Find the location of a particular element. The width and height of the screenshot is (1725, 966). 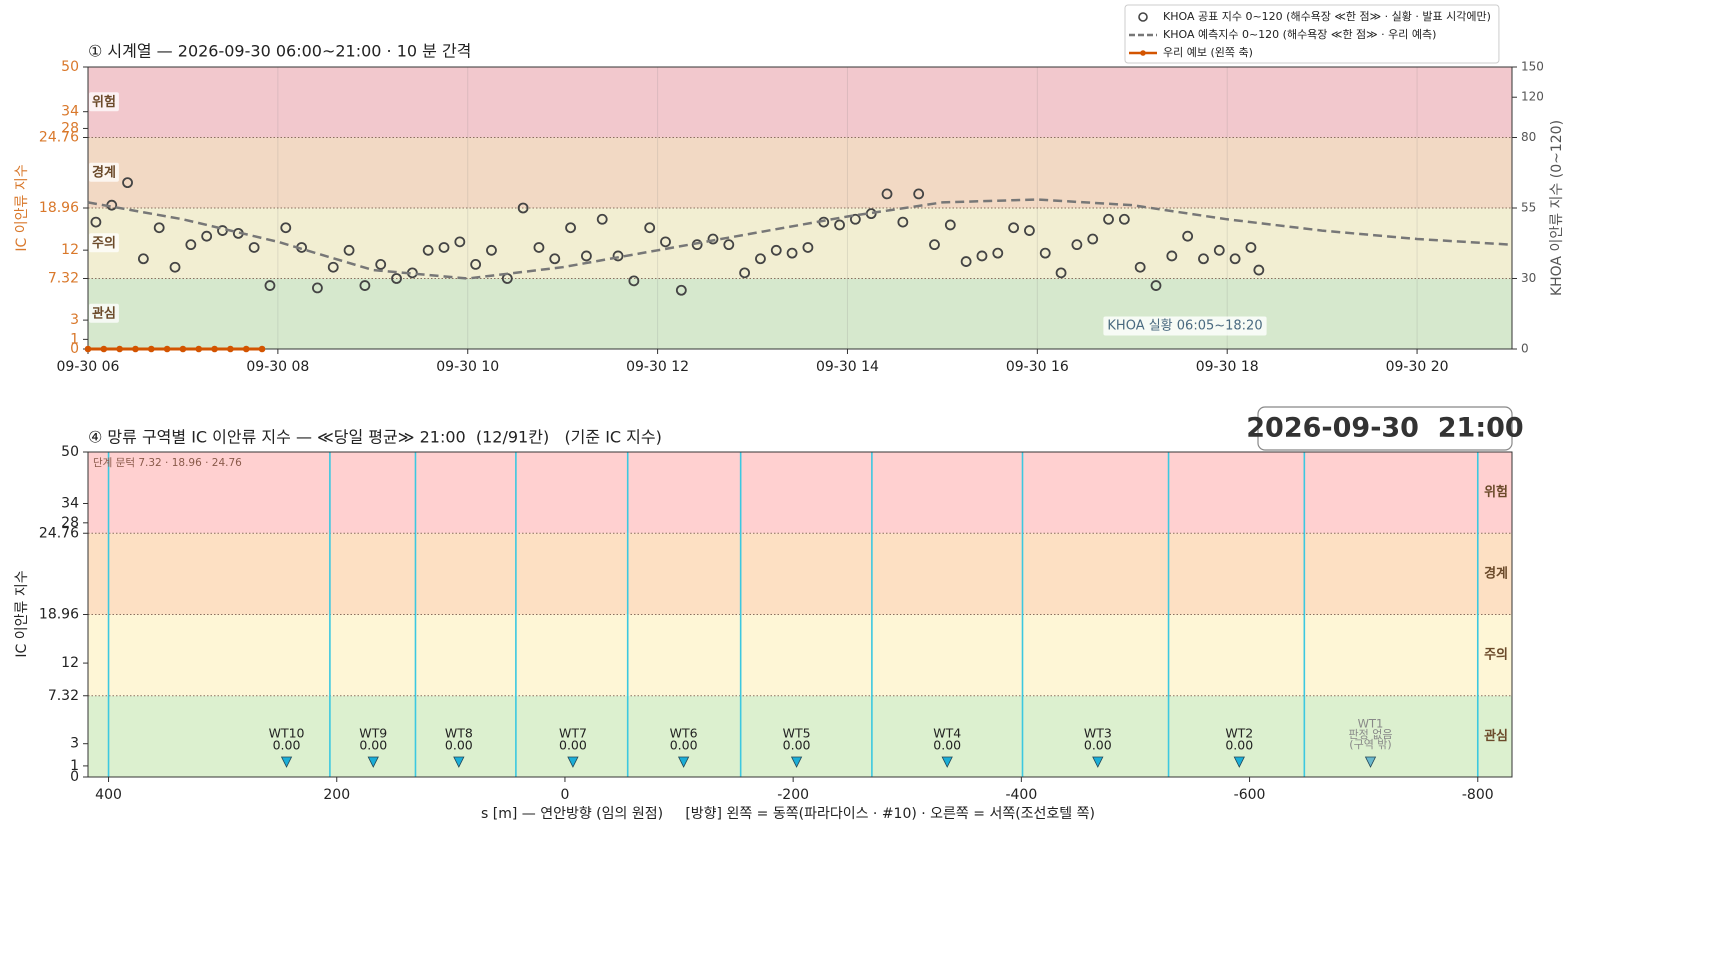

station-name: WT5 is located at coordinates (797, 733).